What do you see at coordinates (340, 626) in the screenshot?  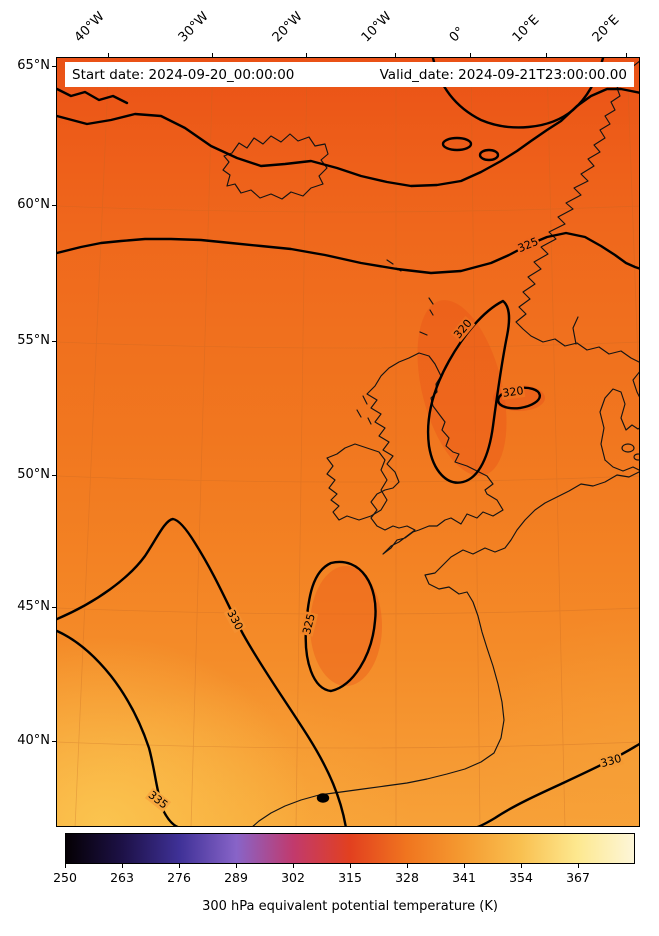 I see `contour-325-loop` at bounding box center [340, 626].